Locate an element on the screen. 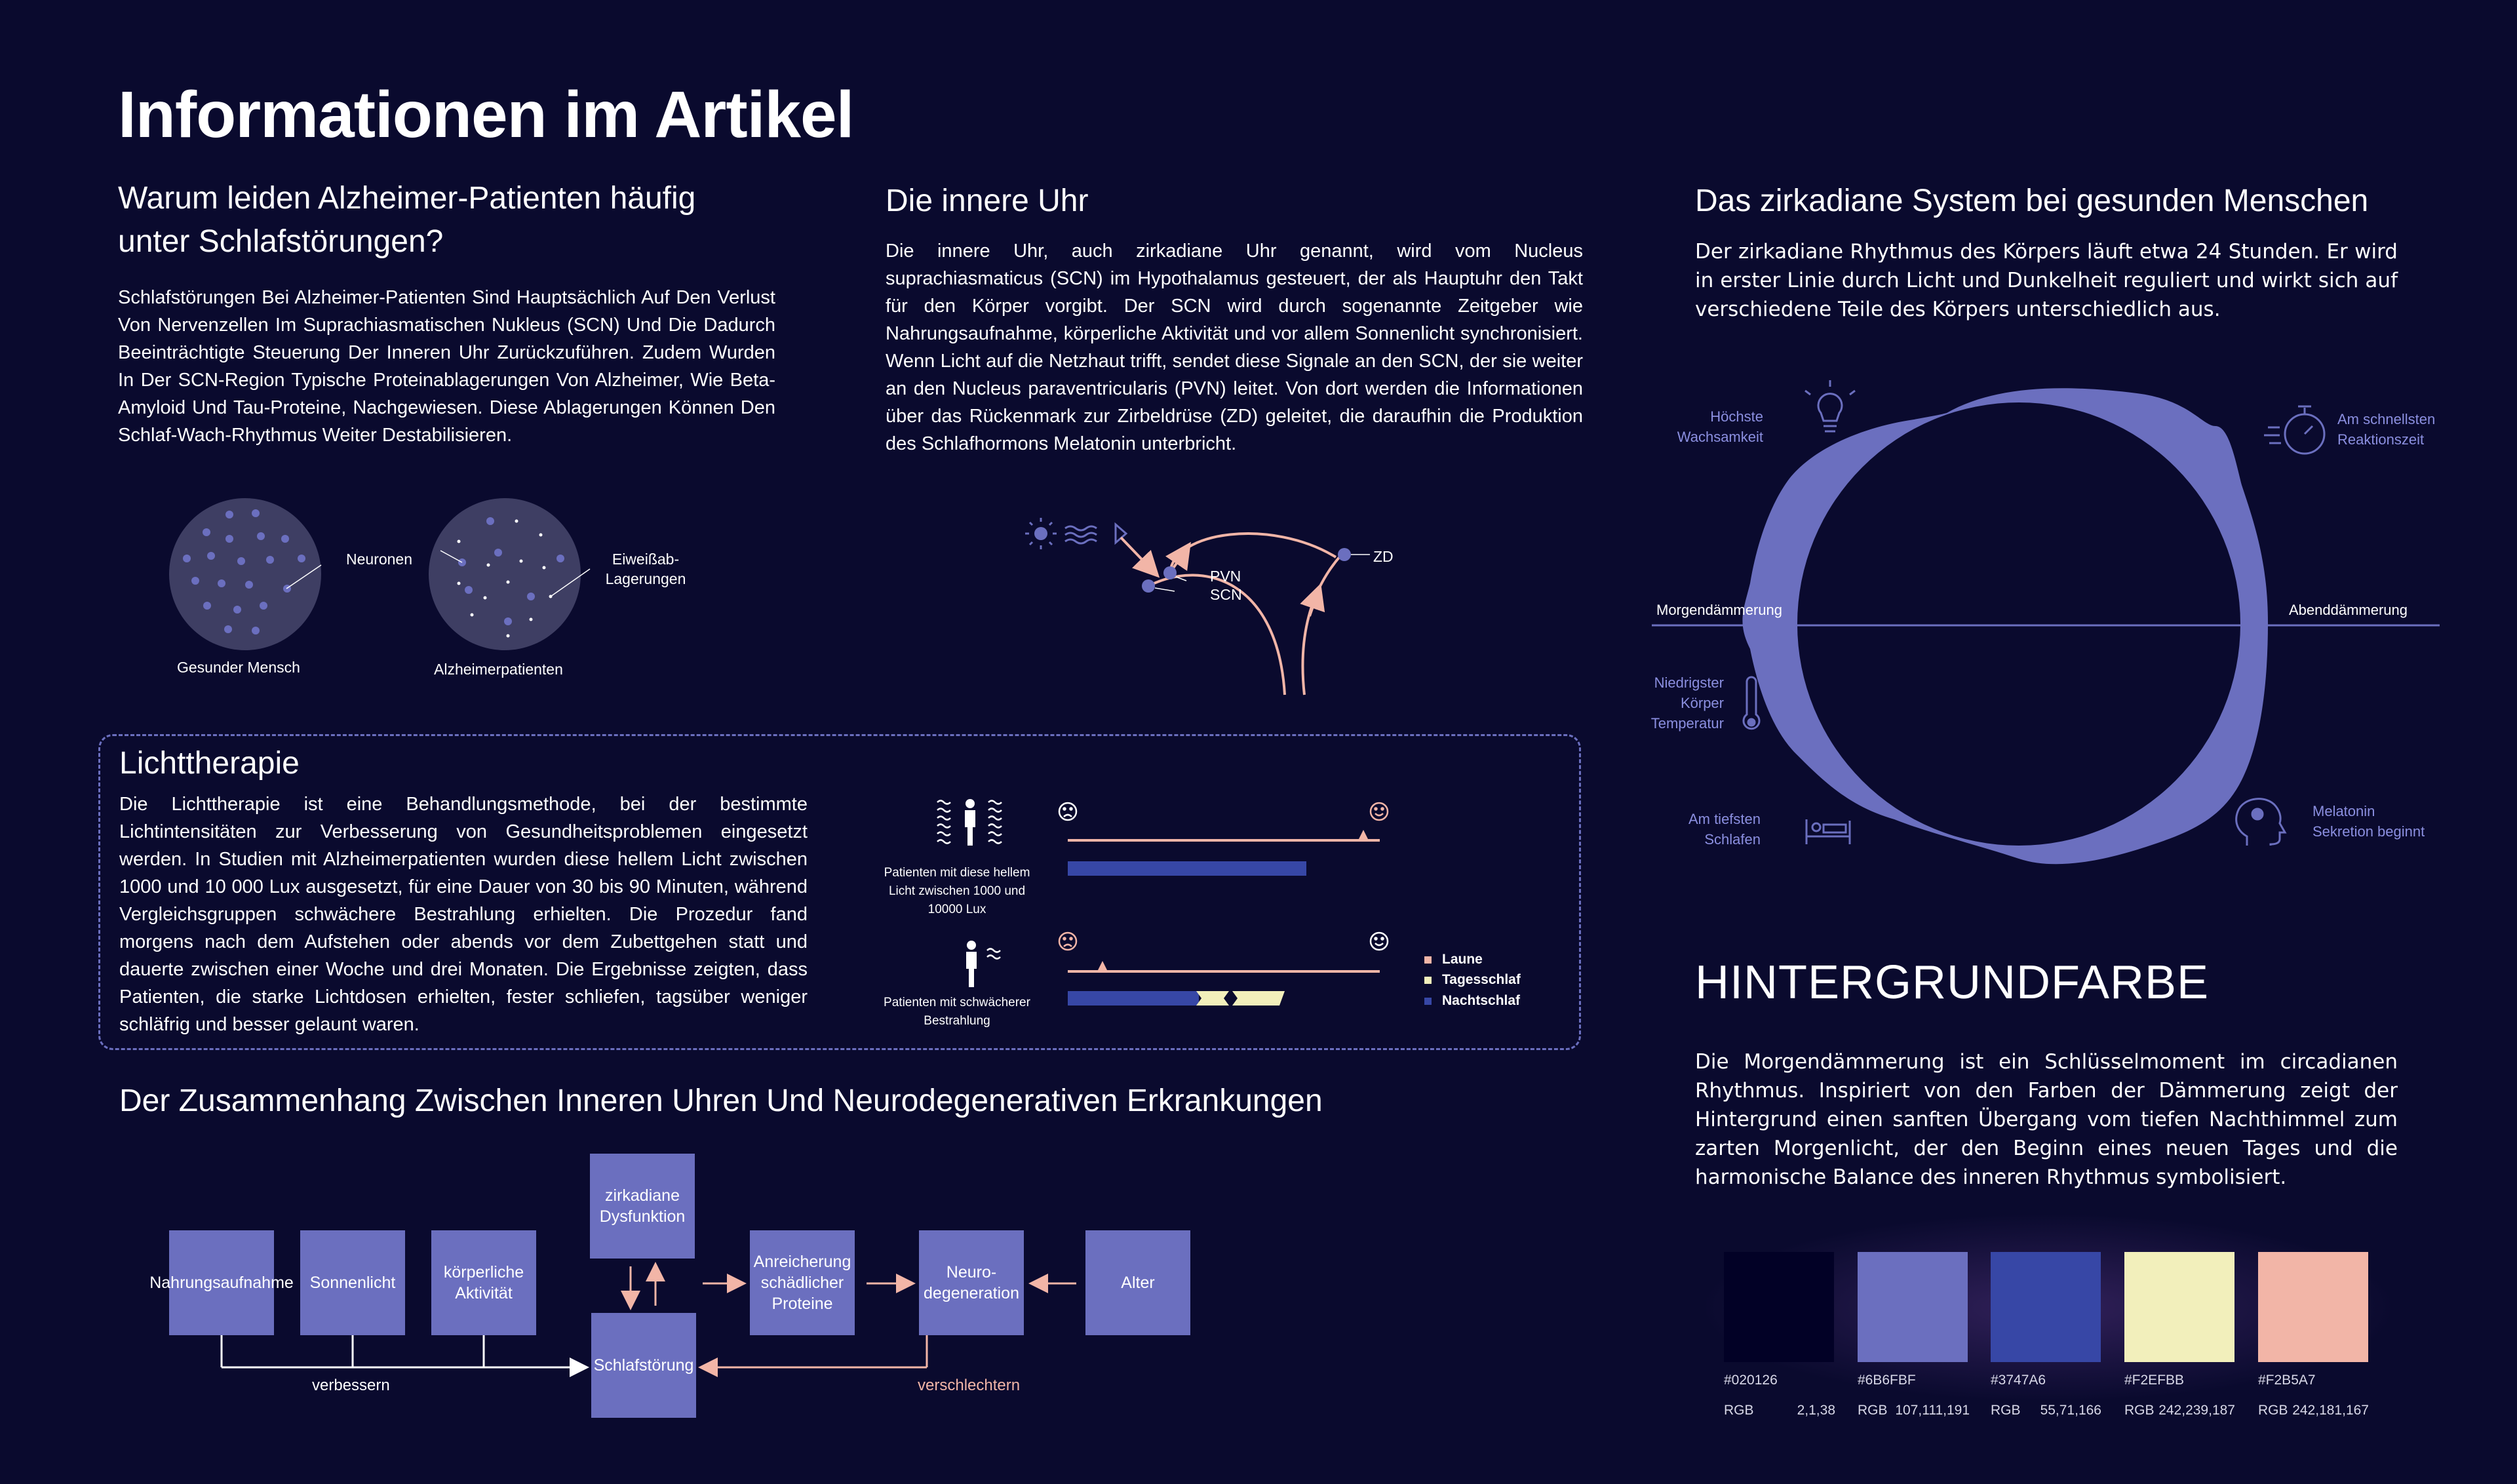  clock-pathway-diagram is located at coordinates (1197, 606).